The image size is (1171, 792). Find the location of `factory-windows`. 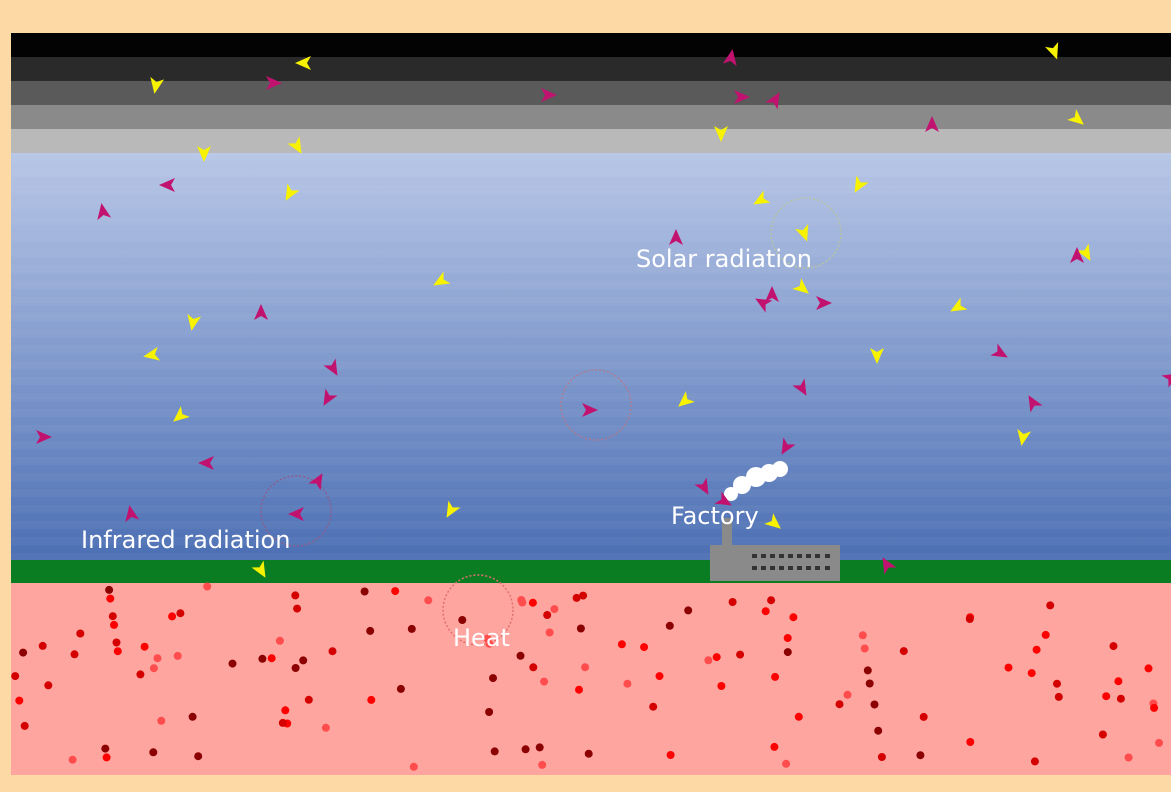

factory-windows is located at coordinates (791, 562).